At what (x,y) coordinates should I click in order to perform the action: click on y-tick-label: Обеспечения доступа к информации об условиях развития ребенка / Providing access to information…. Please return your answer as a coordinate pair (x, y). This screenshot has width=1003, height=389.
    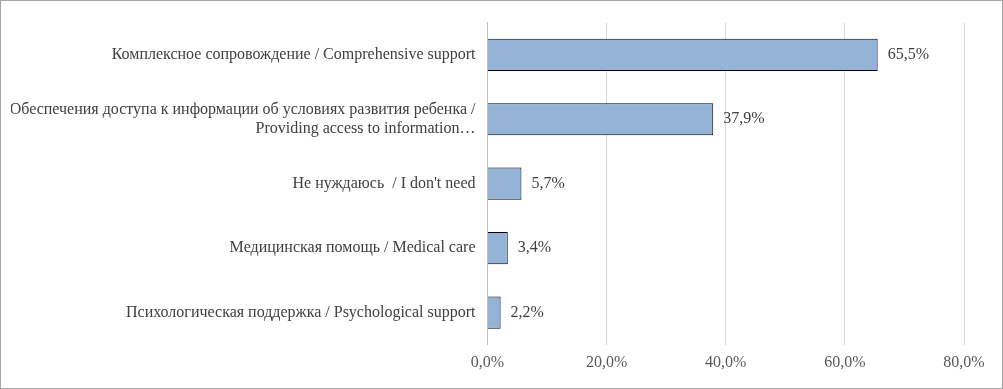
    Looking at the image, I should click on (243, 118).